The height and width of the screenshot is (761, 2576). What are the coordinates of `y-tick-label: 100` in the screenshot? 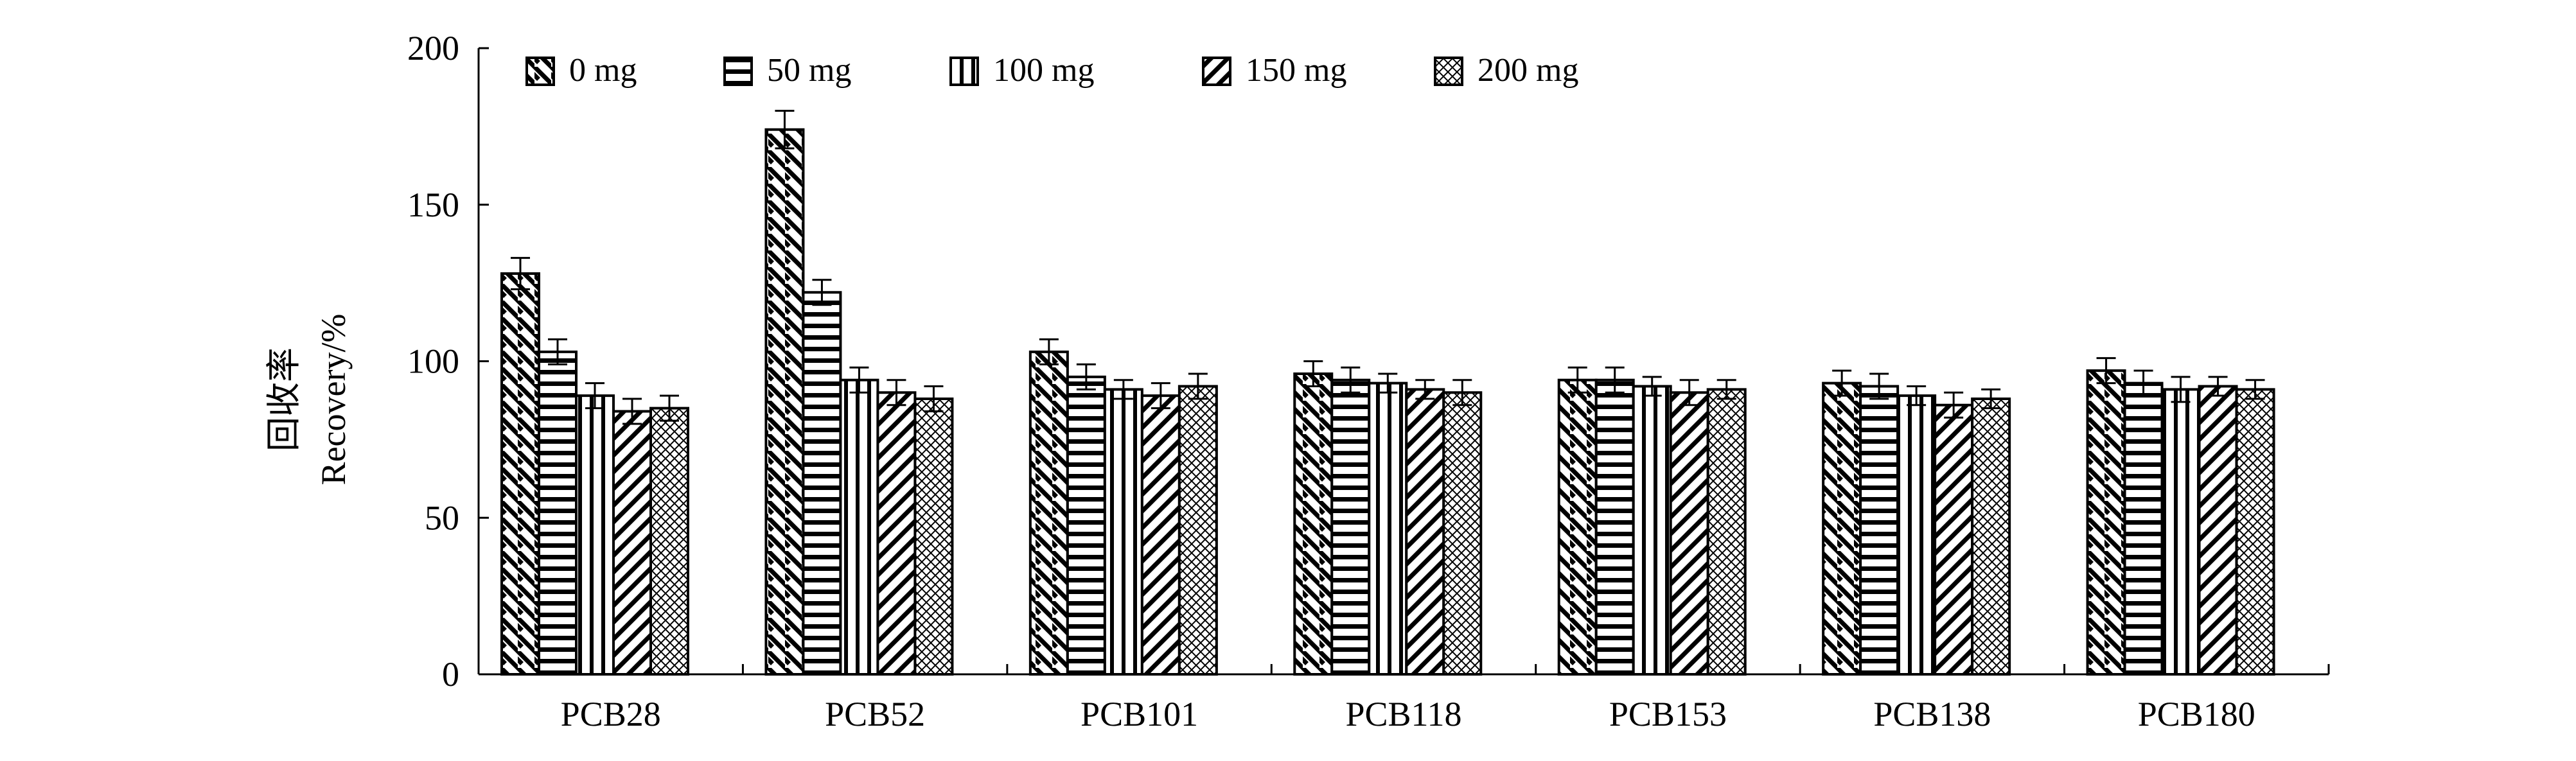 It's located at (433, 361).